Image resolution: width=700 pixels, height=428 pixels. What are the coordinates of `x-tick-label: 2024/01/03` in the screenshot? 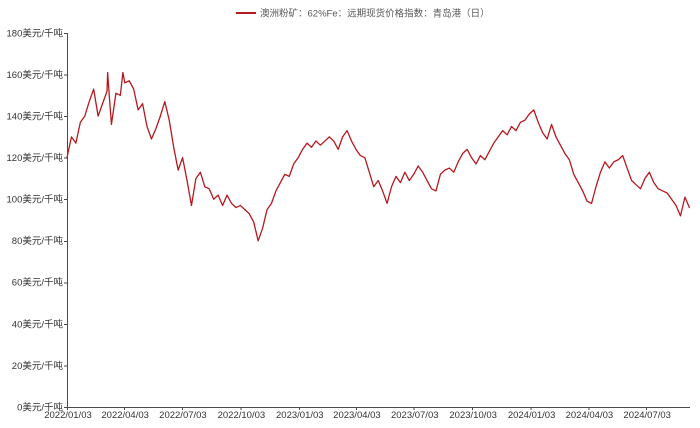 It's located at (532, 415).